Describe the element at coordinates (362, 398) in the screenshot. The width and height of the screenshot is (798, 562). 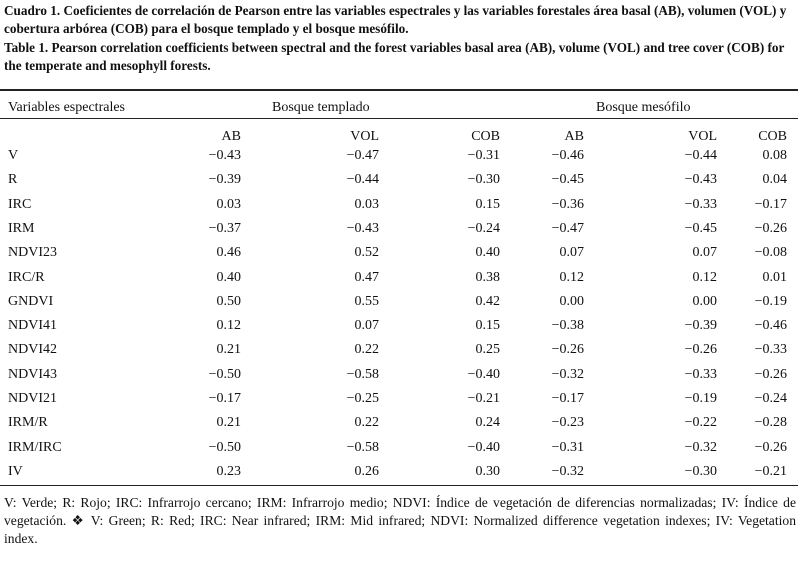
I see `table-cell: −0.25` at that location.